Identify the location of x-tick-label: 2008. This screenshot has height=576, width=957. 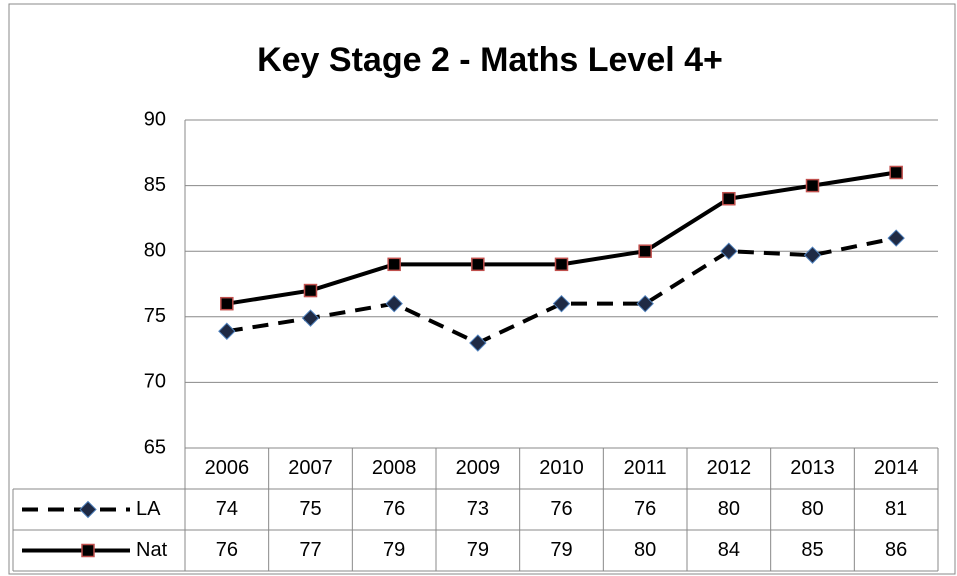
(394, 468).